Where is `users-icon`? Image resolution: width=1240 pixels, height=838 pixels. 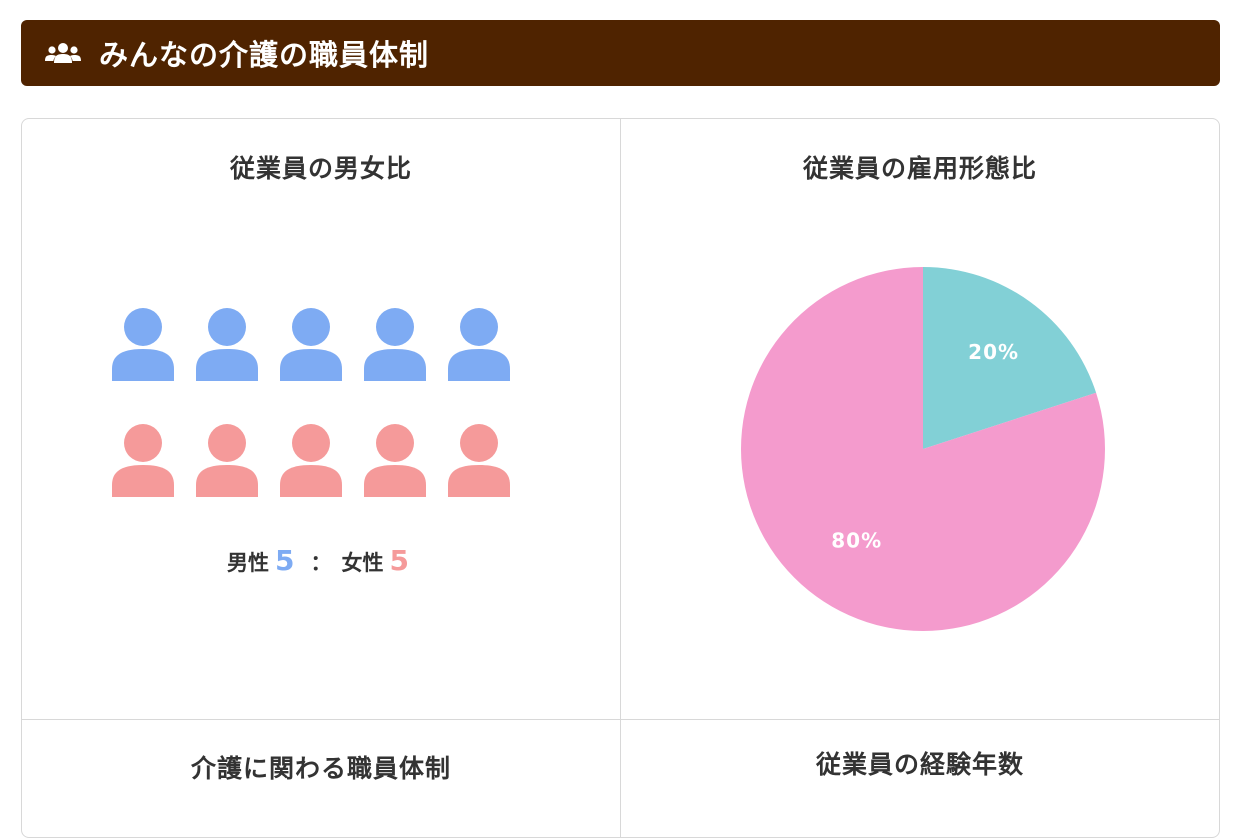
users-icon is located at coordinates (63, 53).